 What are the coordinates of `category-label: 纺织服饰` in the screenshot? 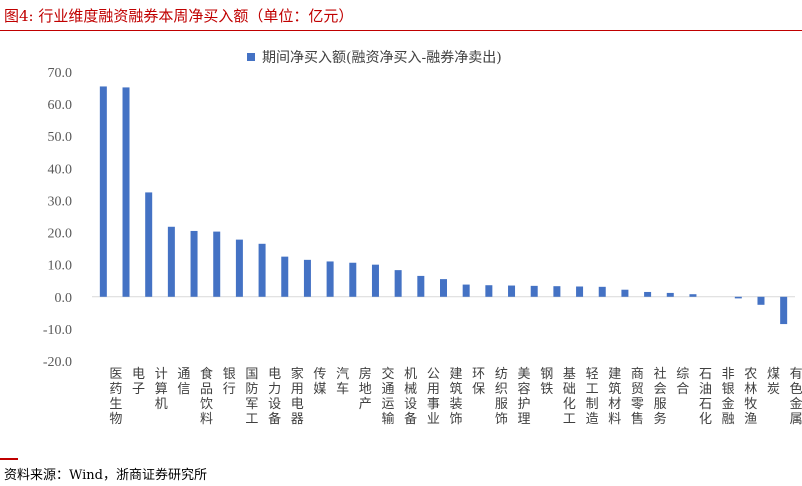 It's located at (501, 397).